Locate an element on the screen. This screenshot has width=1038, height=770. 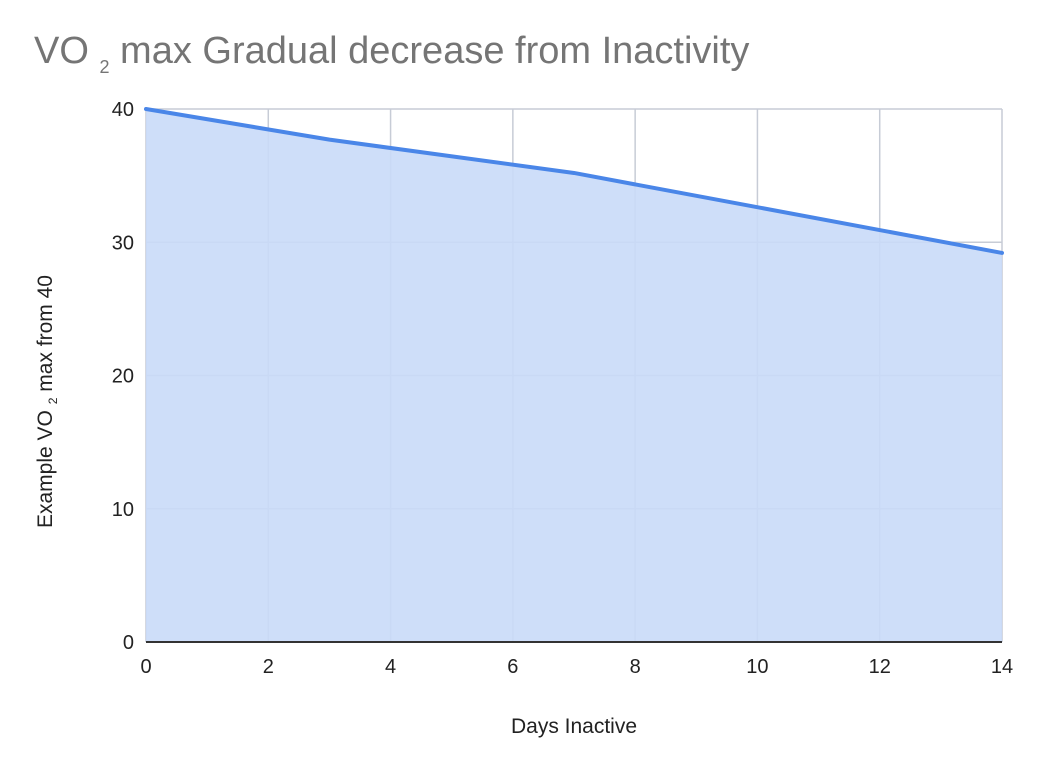
y-axis-label-subscript: 2 is located at coordinates (53, 400).